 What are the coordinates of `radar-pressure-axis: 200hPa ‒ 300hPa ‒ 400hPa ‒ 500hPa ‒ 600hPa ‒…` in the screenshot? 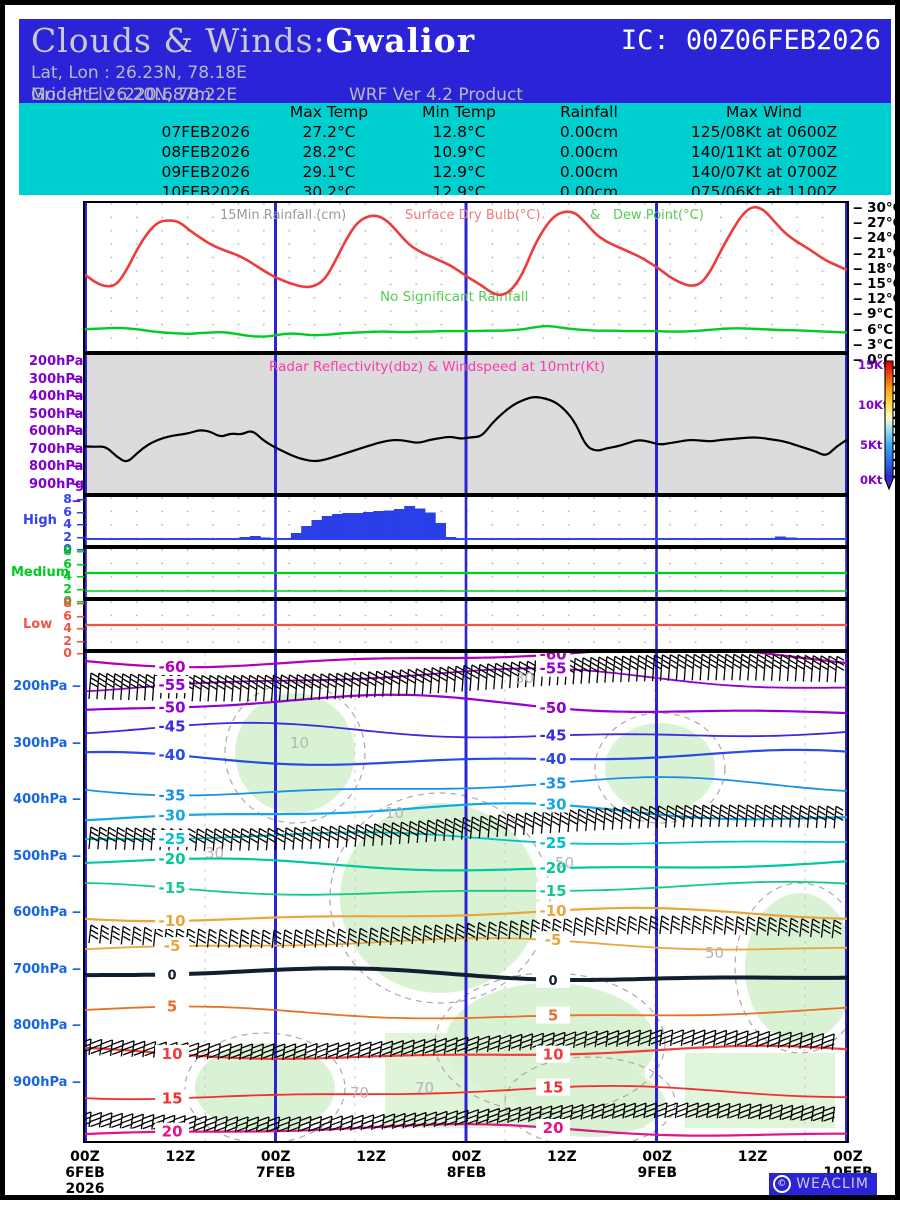 It's located at (57, 431).